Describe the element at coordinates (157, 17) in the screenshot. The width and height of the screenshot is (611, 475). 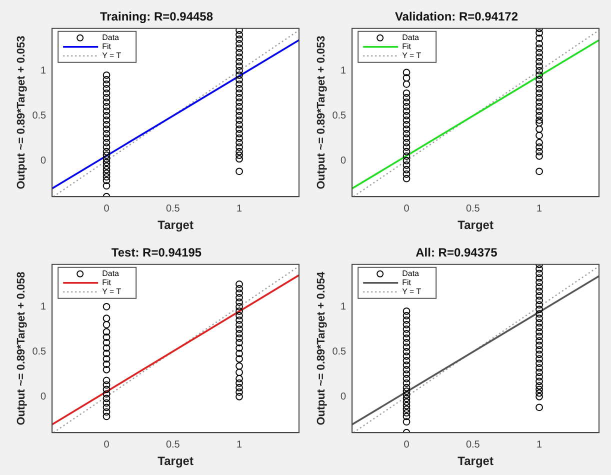
I see `chart-title: Training: R=0.94458` at that location.